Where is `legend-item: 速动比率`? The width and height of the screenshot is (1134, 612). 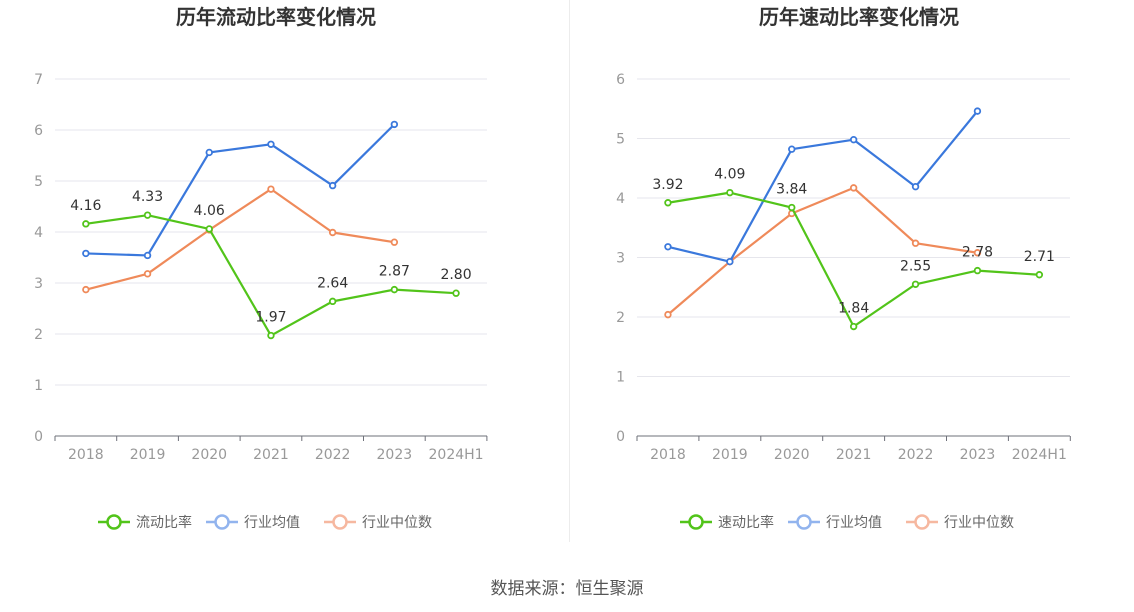
legend-item: 速动比率 is located at coordinates (727, 522).